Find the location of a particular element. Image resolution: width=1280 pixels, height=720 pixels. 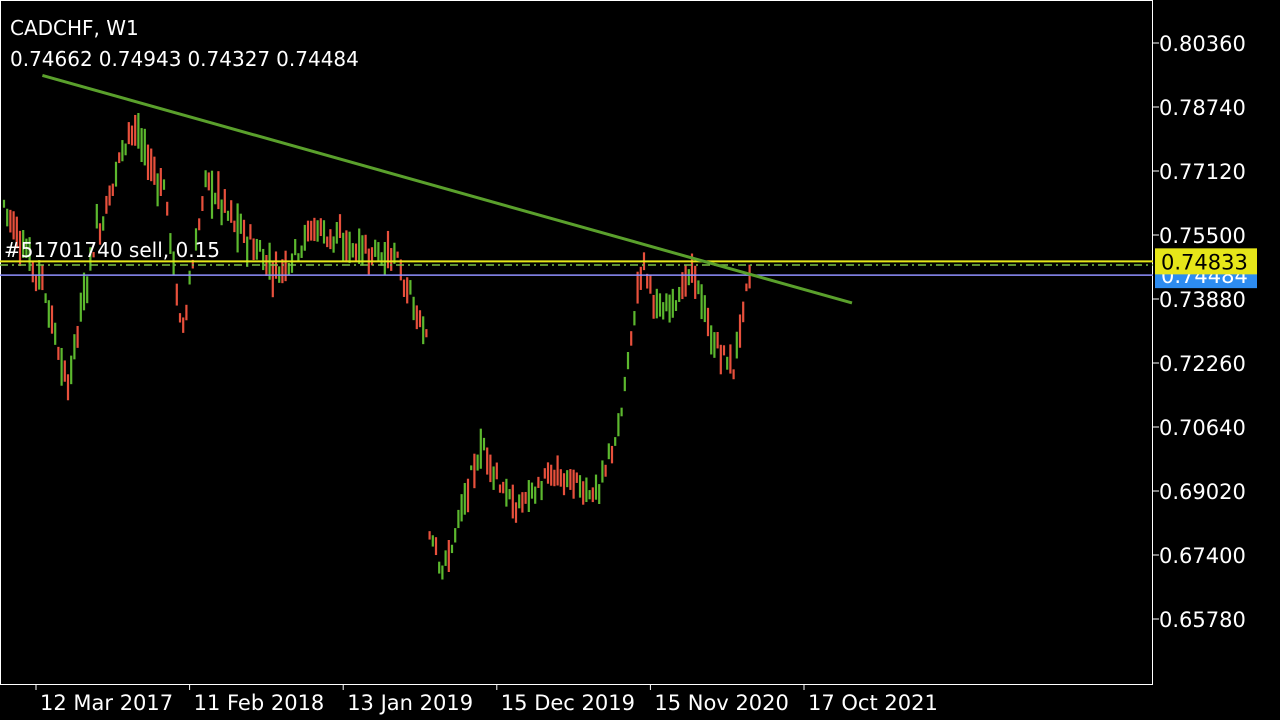

y-tick-label: 0.65780 is located at coordinates (1202, 620).